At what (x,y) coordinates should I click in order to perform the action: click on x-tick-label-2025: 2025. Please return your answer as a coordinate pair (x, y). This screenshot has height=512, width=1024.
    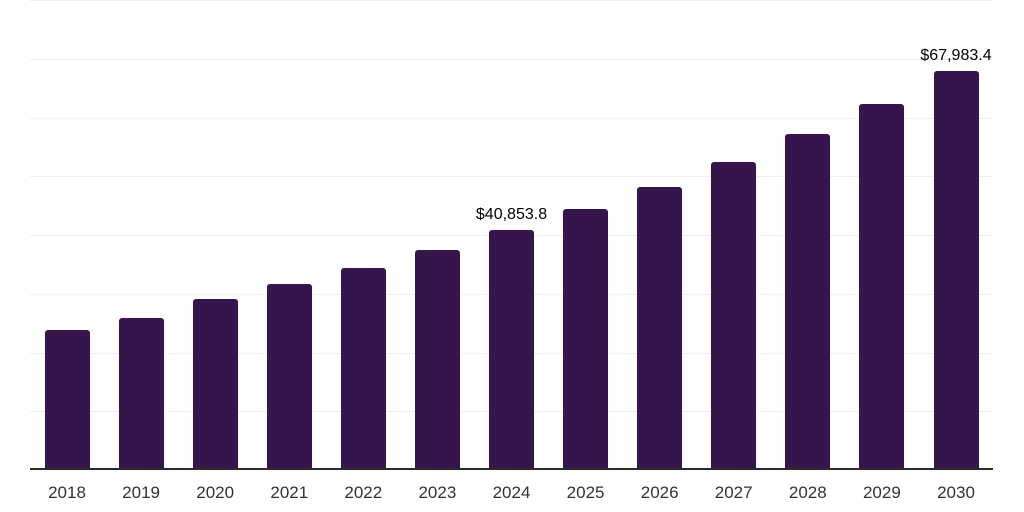
    Looking at the image, I should click on (585, 492).